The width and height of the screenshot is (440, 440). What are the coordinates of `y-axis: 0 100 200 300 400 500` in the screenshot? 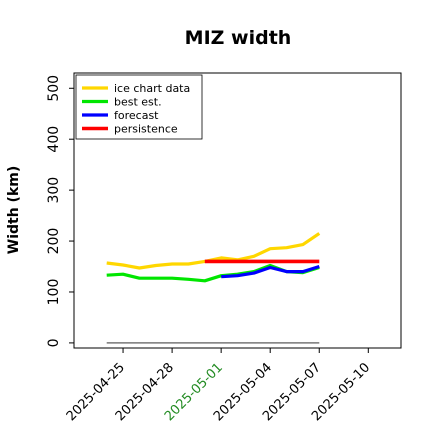 It's located at (60, 211).